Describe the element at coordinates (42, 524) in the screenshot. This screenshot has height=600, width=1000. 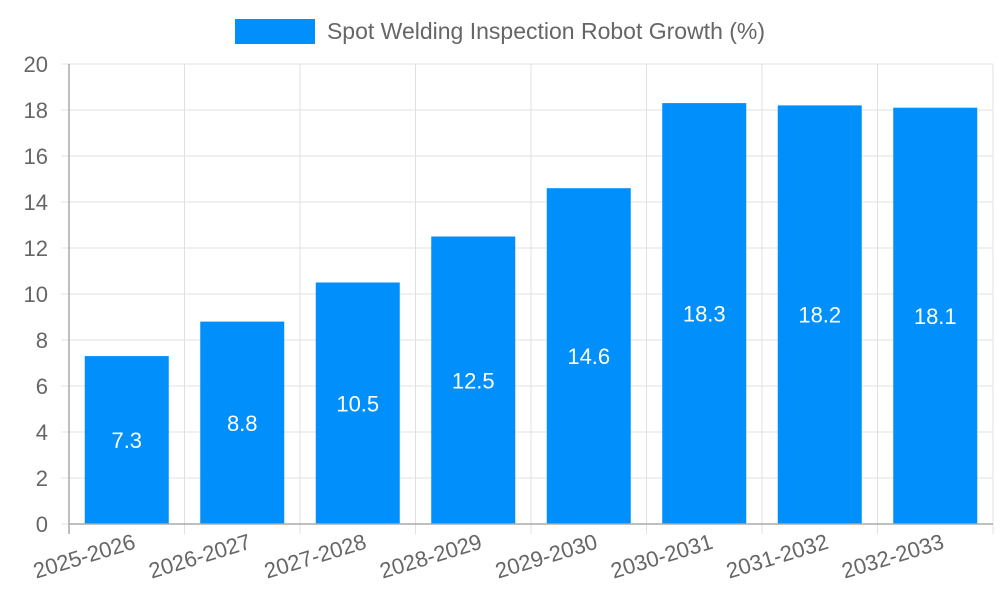
I see `y-tick-label: 0` at that location.